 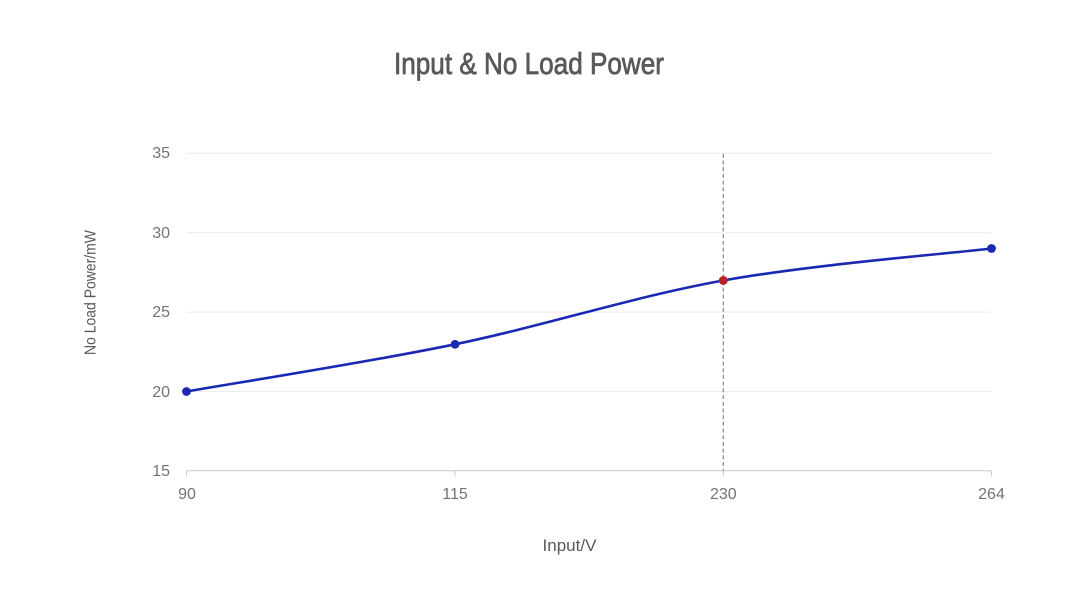 I want to click on svg-text: 20, so click(x=161, y=392).